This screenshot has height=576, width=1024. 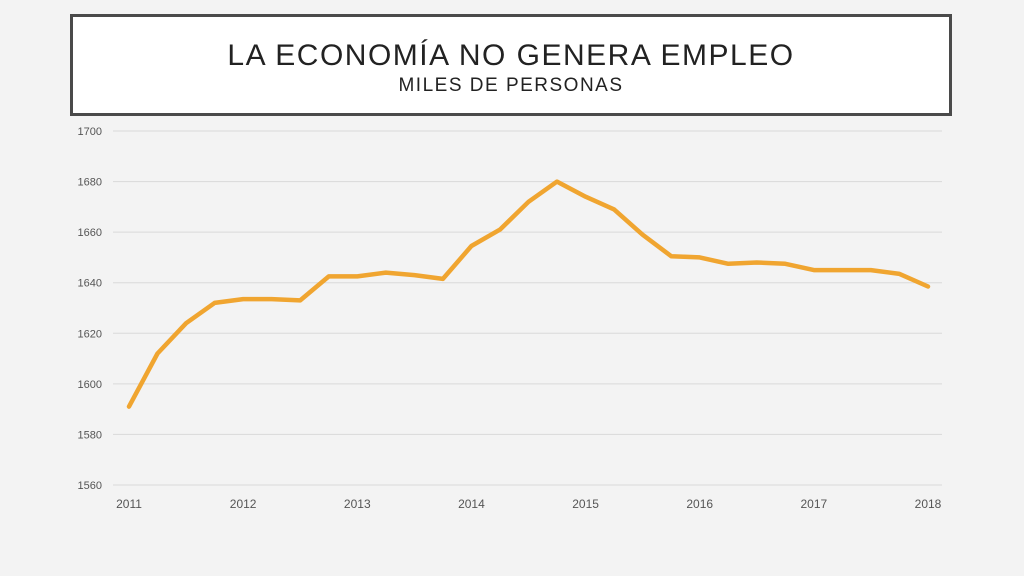 I want to click on y-tick-label: 1680, so click(x=90, y=183).